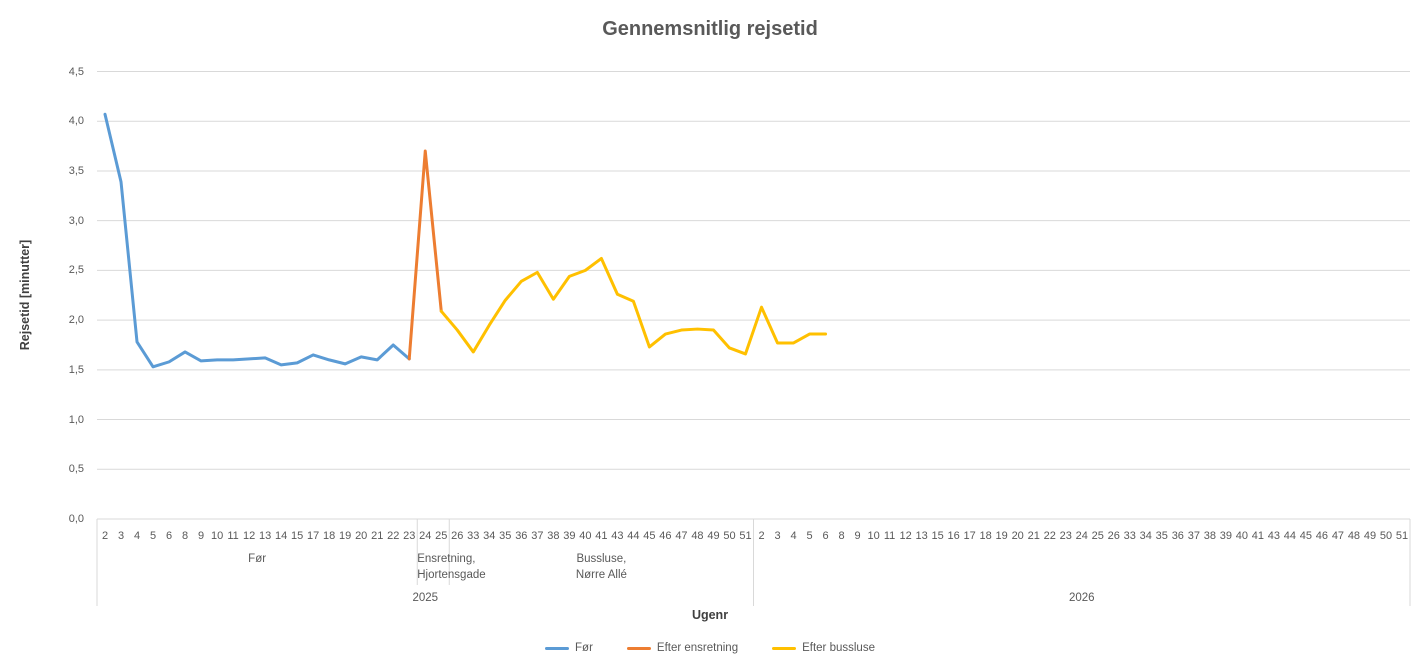 The height and width of the screenshot is (669, 1420). Describe the element at coordinates (1081, 598) in the screenshot. I see `year-label: 2026` at that location.